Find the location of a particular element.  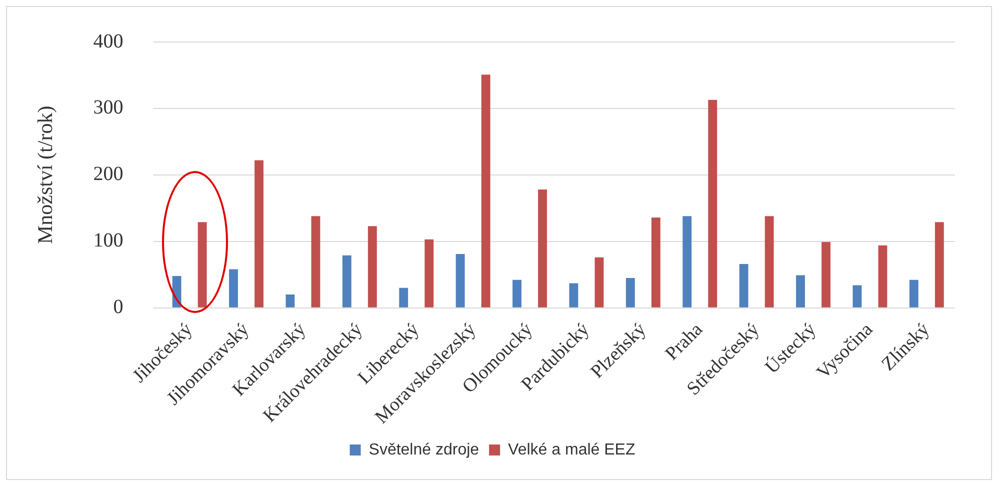

y-tick-label: 200 is located at coordinates (108, 174).